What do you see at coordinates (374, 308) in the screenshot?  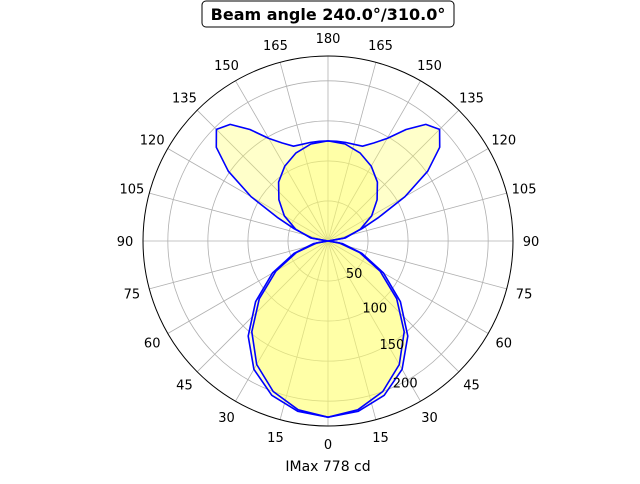 I see `radial-tick-label: 100` at bounding box center [374, 308].